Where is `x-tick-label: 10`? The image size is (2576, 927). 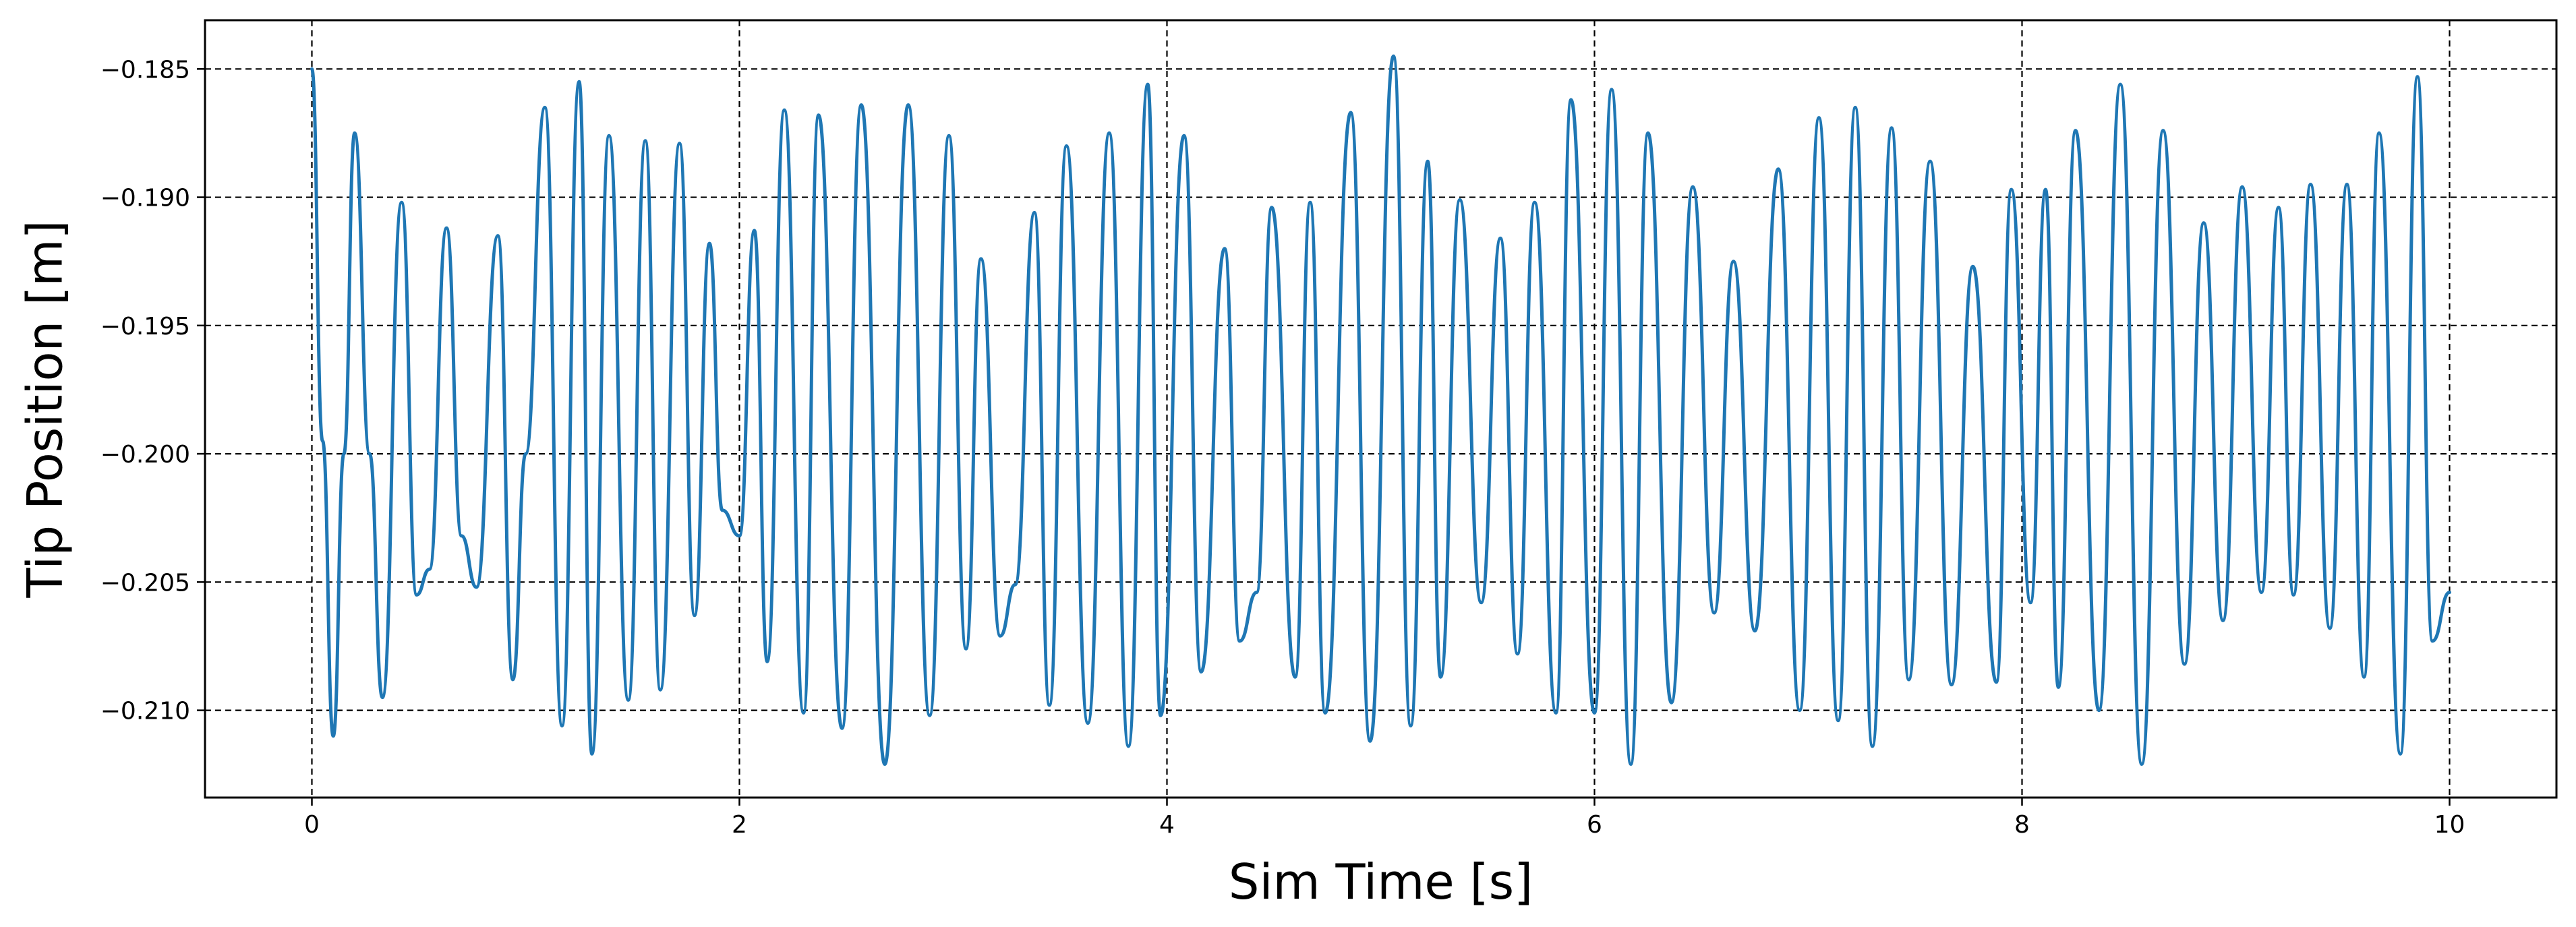 x-tick-label: 10 is located at coordinates (2449, 825).